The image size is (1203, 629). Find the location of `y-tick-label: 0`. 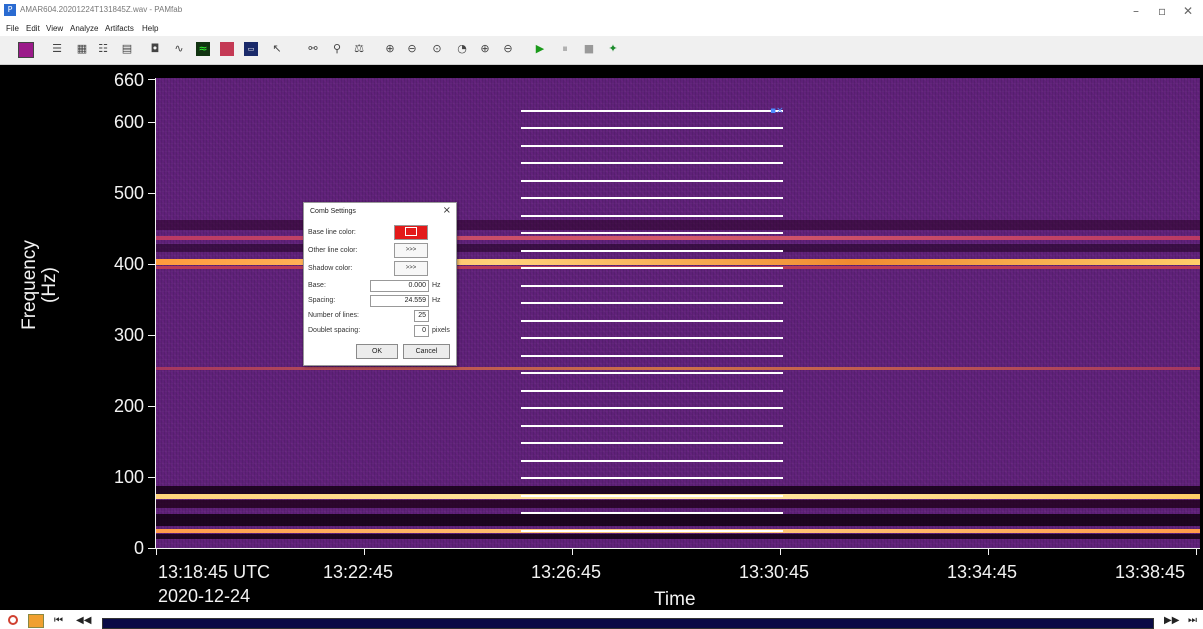

y-tick-label: 0 is located at coordinates (139, 548).